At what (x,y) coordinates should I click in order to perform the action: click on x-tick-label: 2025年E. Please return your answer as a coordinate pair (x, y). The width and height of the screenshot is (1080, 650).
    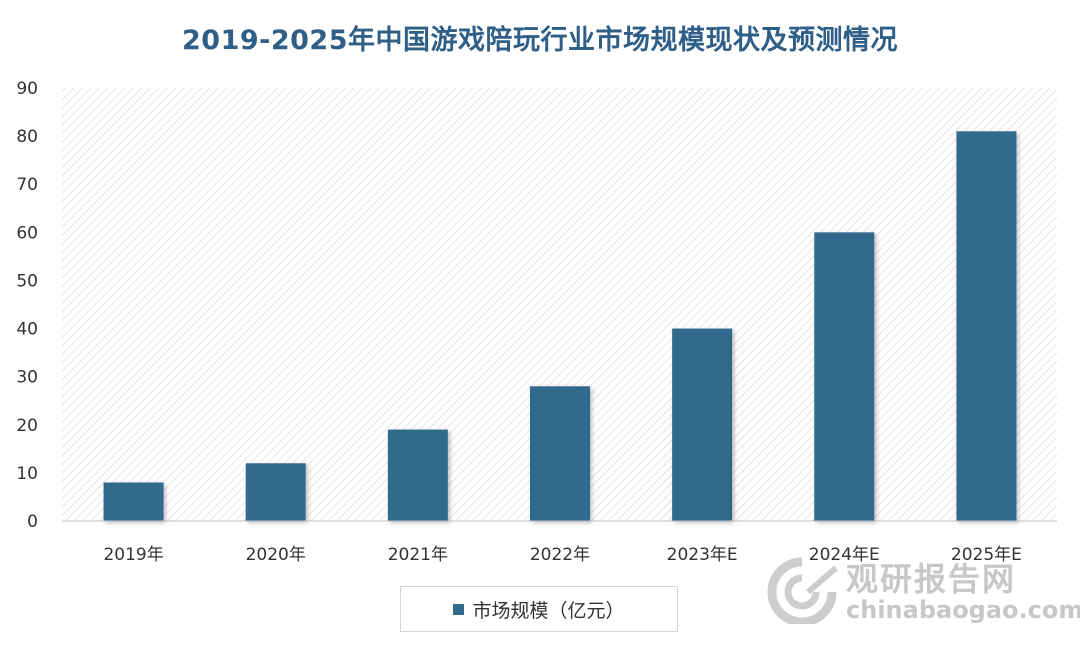
    Looking at the image, I should click on (986, 555).